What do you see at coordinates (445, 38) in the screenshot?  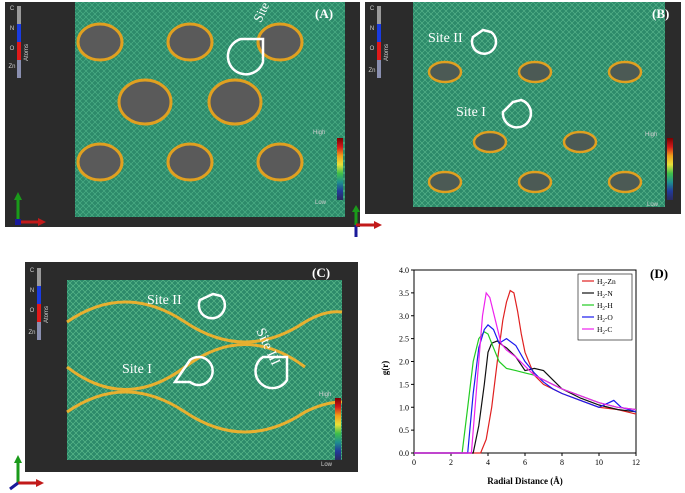 I see `panel-b-site-ii: Site II` at bounding box center [445, 38].